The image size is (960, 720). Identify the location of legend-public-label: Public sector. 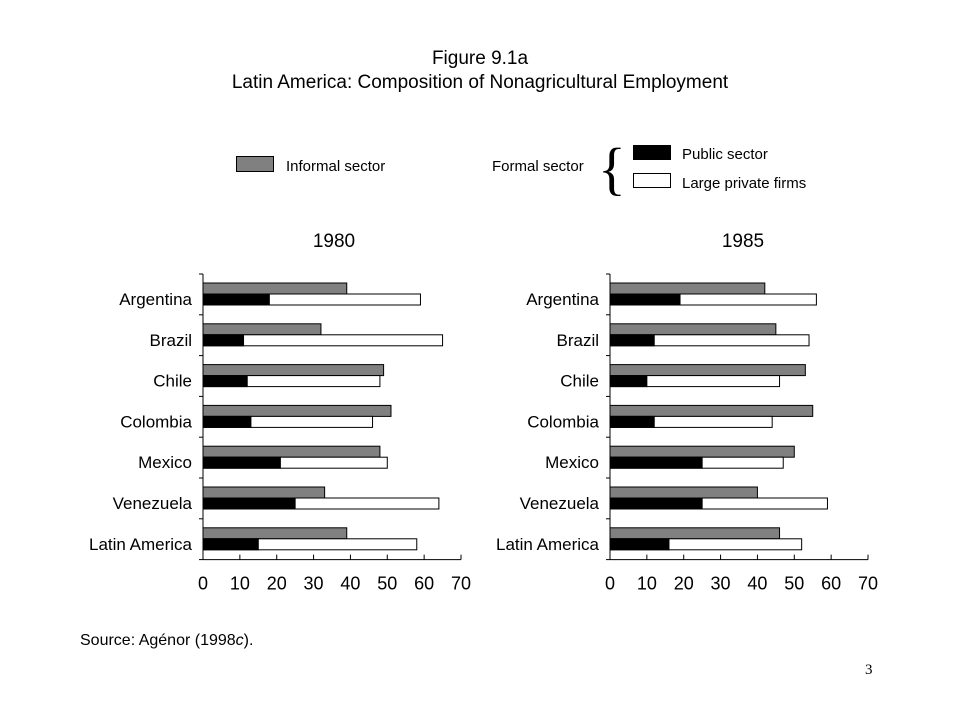
(725, 154).